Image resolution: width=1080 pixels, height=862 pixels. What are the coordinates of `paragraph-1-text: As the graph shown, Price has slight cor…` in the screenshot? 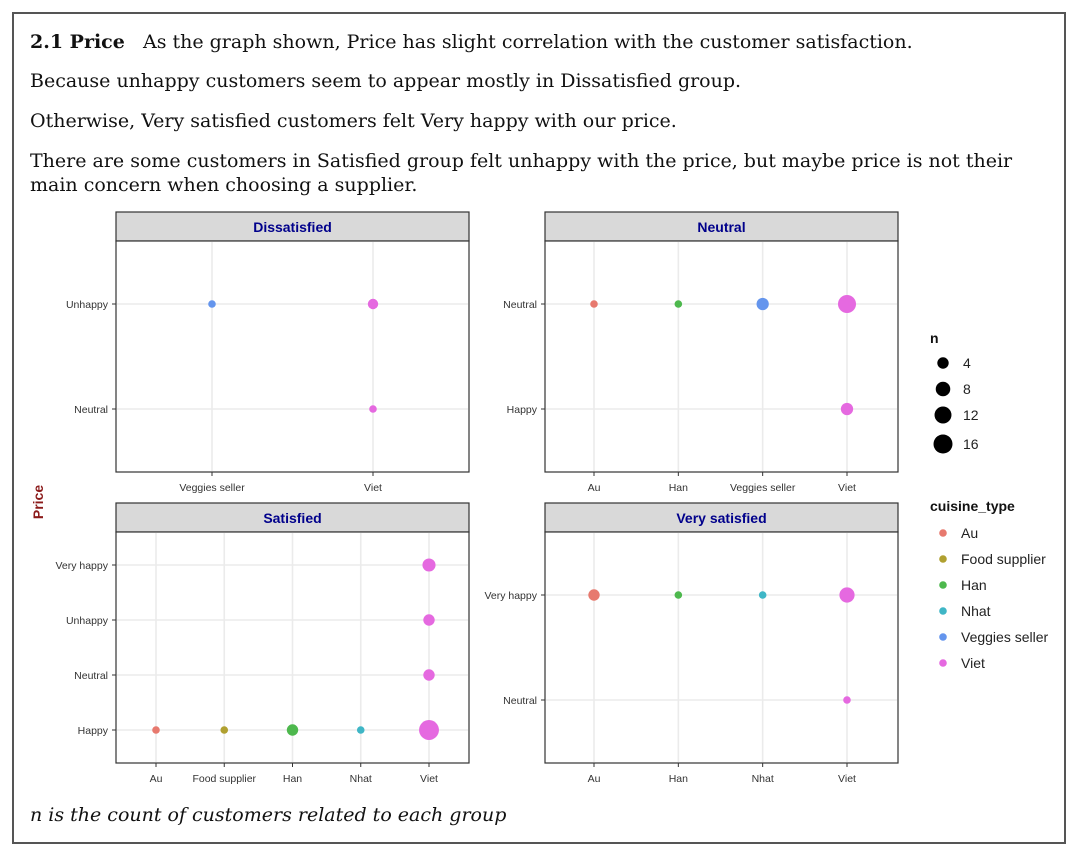 It's located at (527, 42).